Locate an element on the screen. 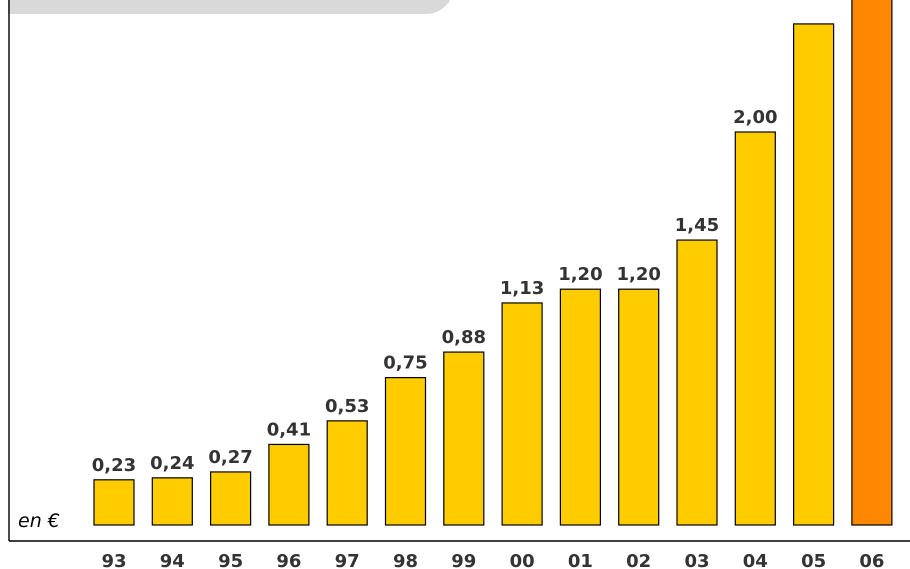  value-label-02: 1,20 is located at coordinates (638, 274).